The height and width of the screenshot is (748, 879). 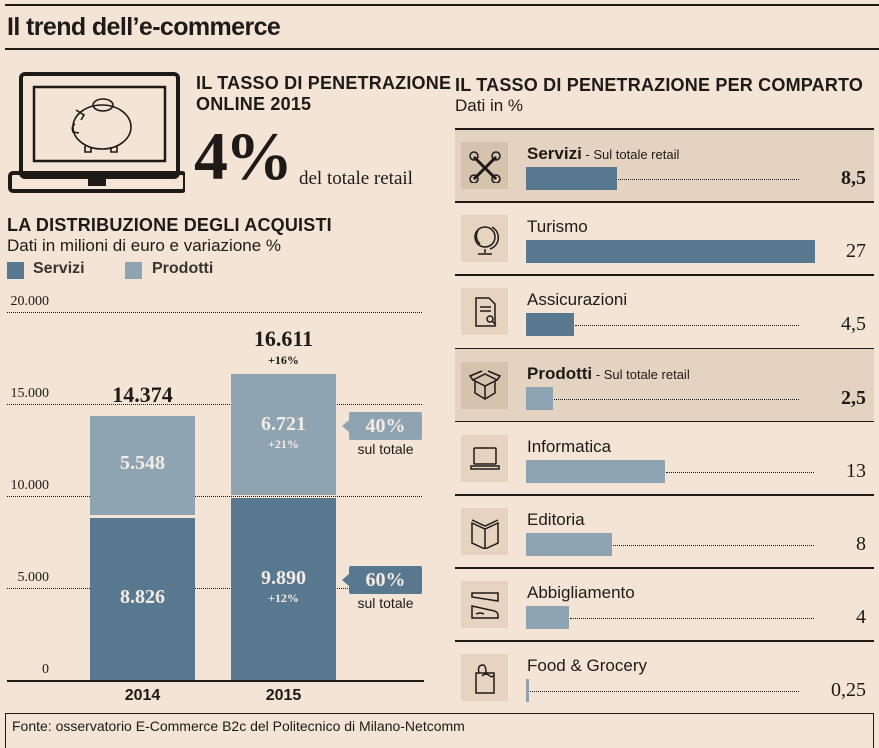 What do you see at coordinates (30, 393) in the screenshot?
I see `y-tick-label: 15.000` at bounding box center [30, 393].